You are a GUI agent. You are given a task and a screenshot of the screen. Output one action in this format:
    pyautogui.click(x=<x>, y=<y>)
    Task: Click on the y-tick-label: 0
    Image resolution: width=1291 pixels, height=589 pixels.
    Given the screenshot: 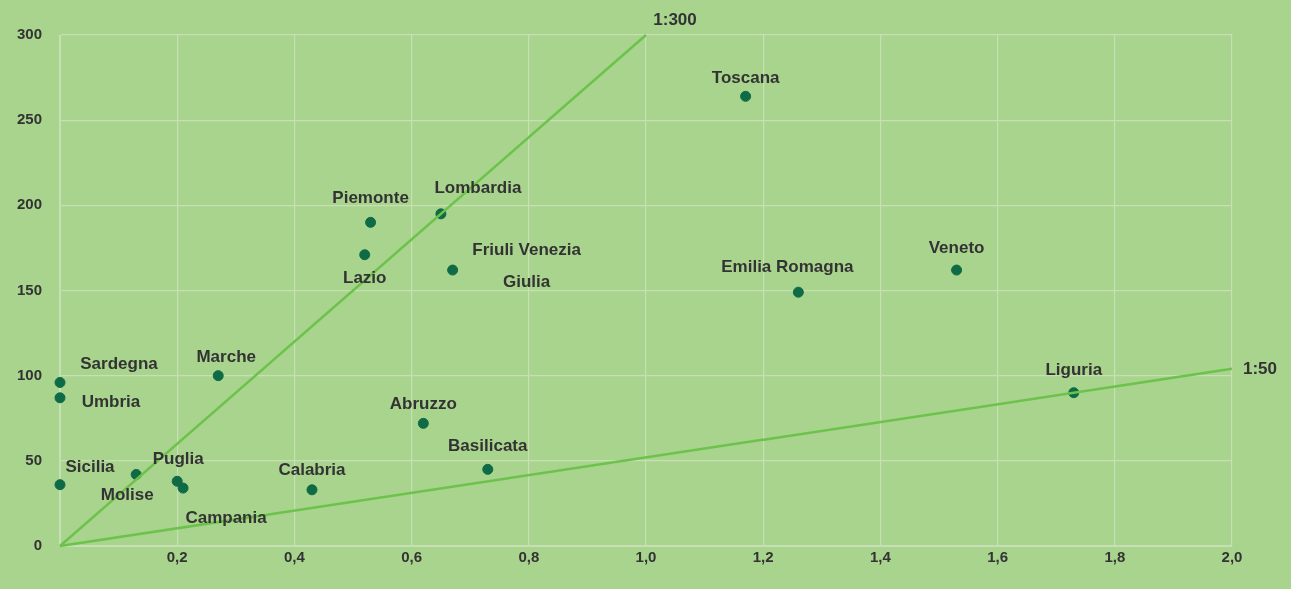 What is the action you would take?
    pyautogui.click(x=37, y=545)
    